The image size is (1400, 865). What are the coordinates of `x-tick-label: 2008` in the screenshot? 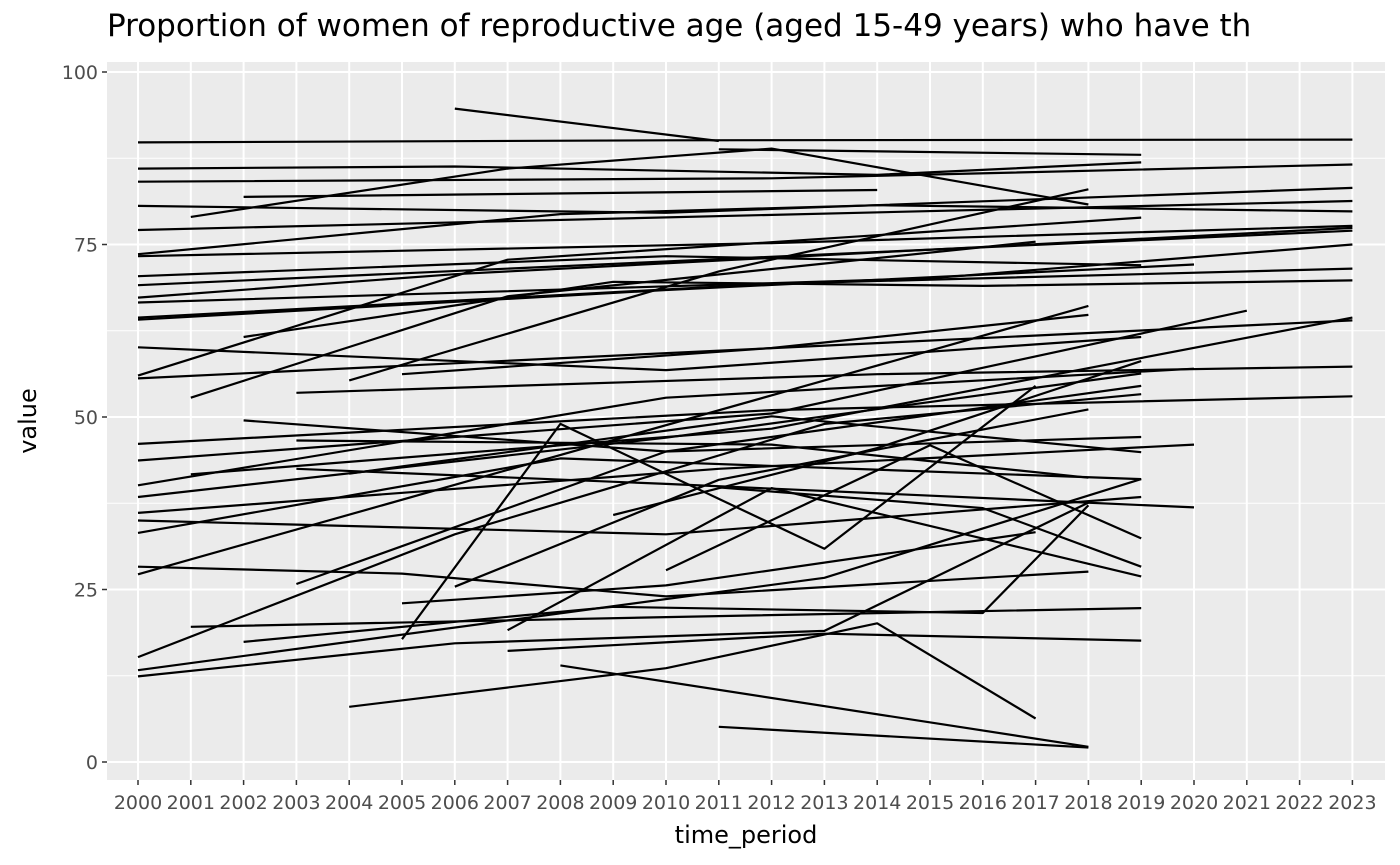 It's located at (560, 803).